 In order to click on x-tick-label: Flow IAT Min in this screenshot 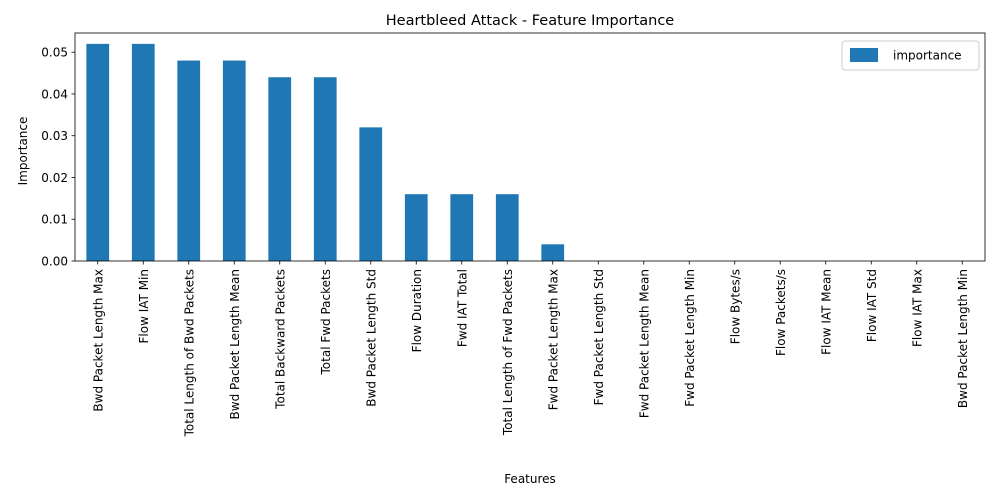, I will do `click(144, 306)`.